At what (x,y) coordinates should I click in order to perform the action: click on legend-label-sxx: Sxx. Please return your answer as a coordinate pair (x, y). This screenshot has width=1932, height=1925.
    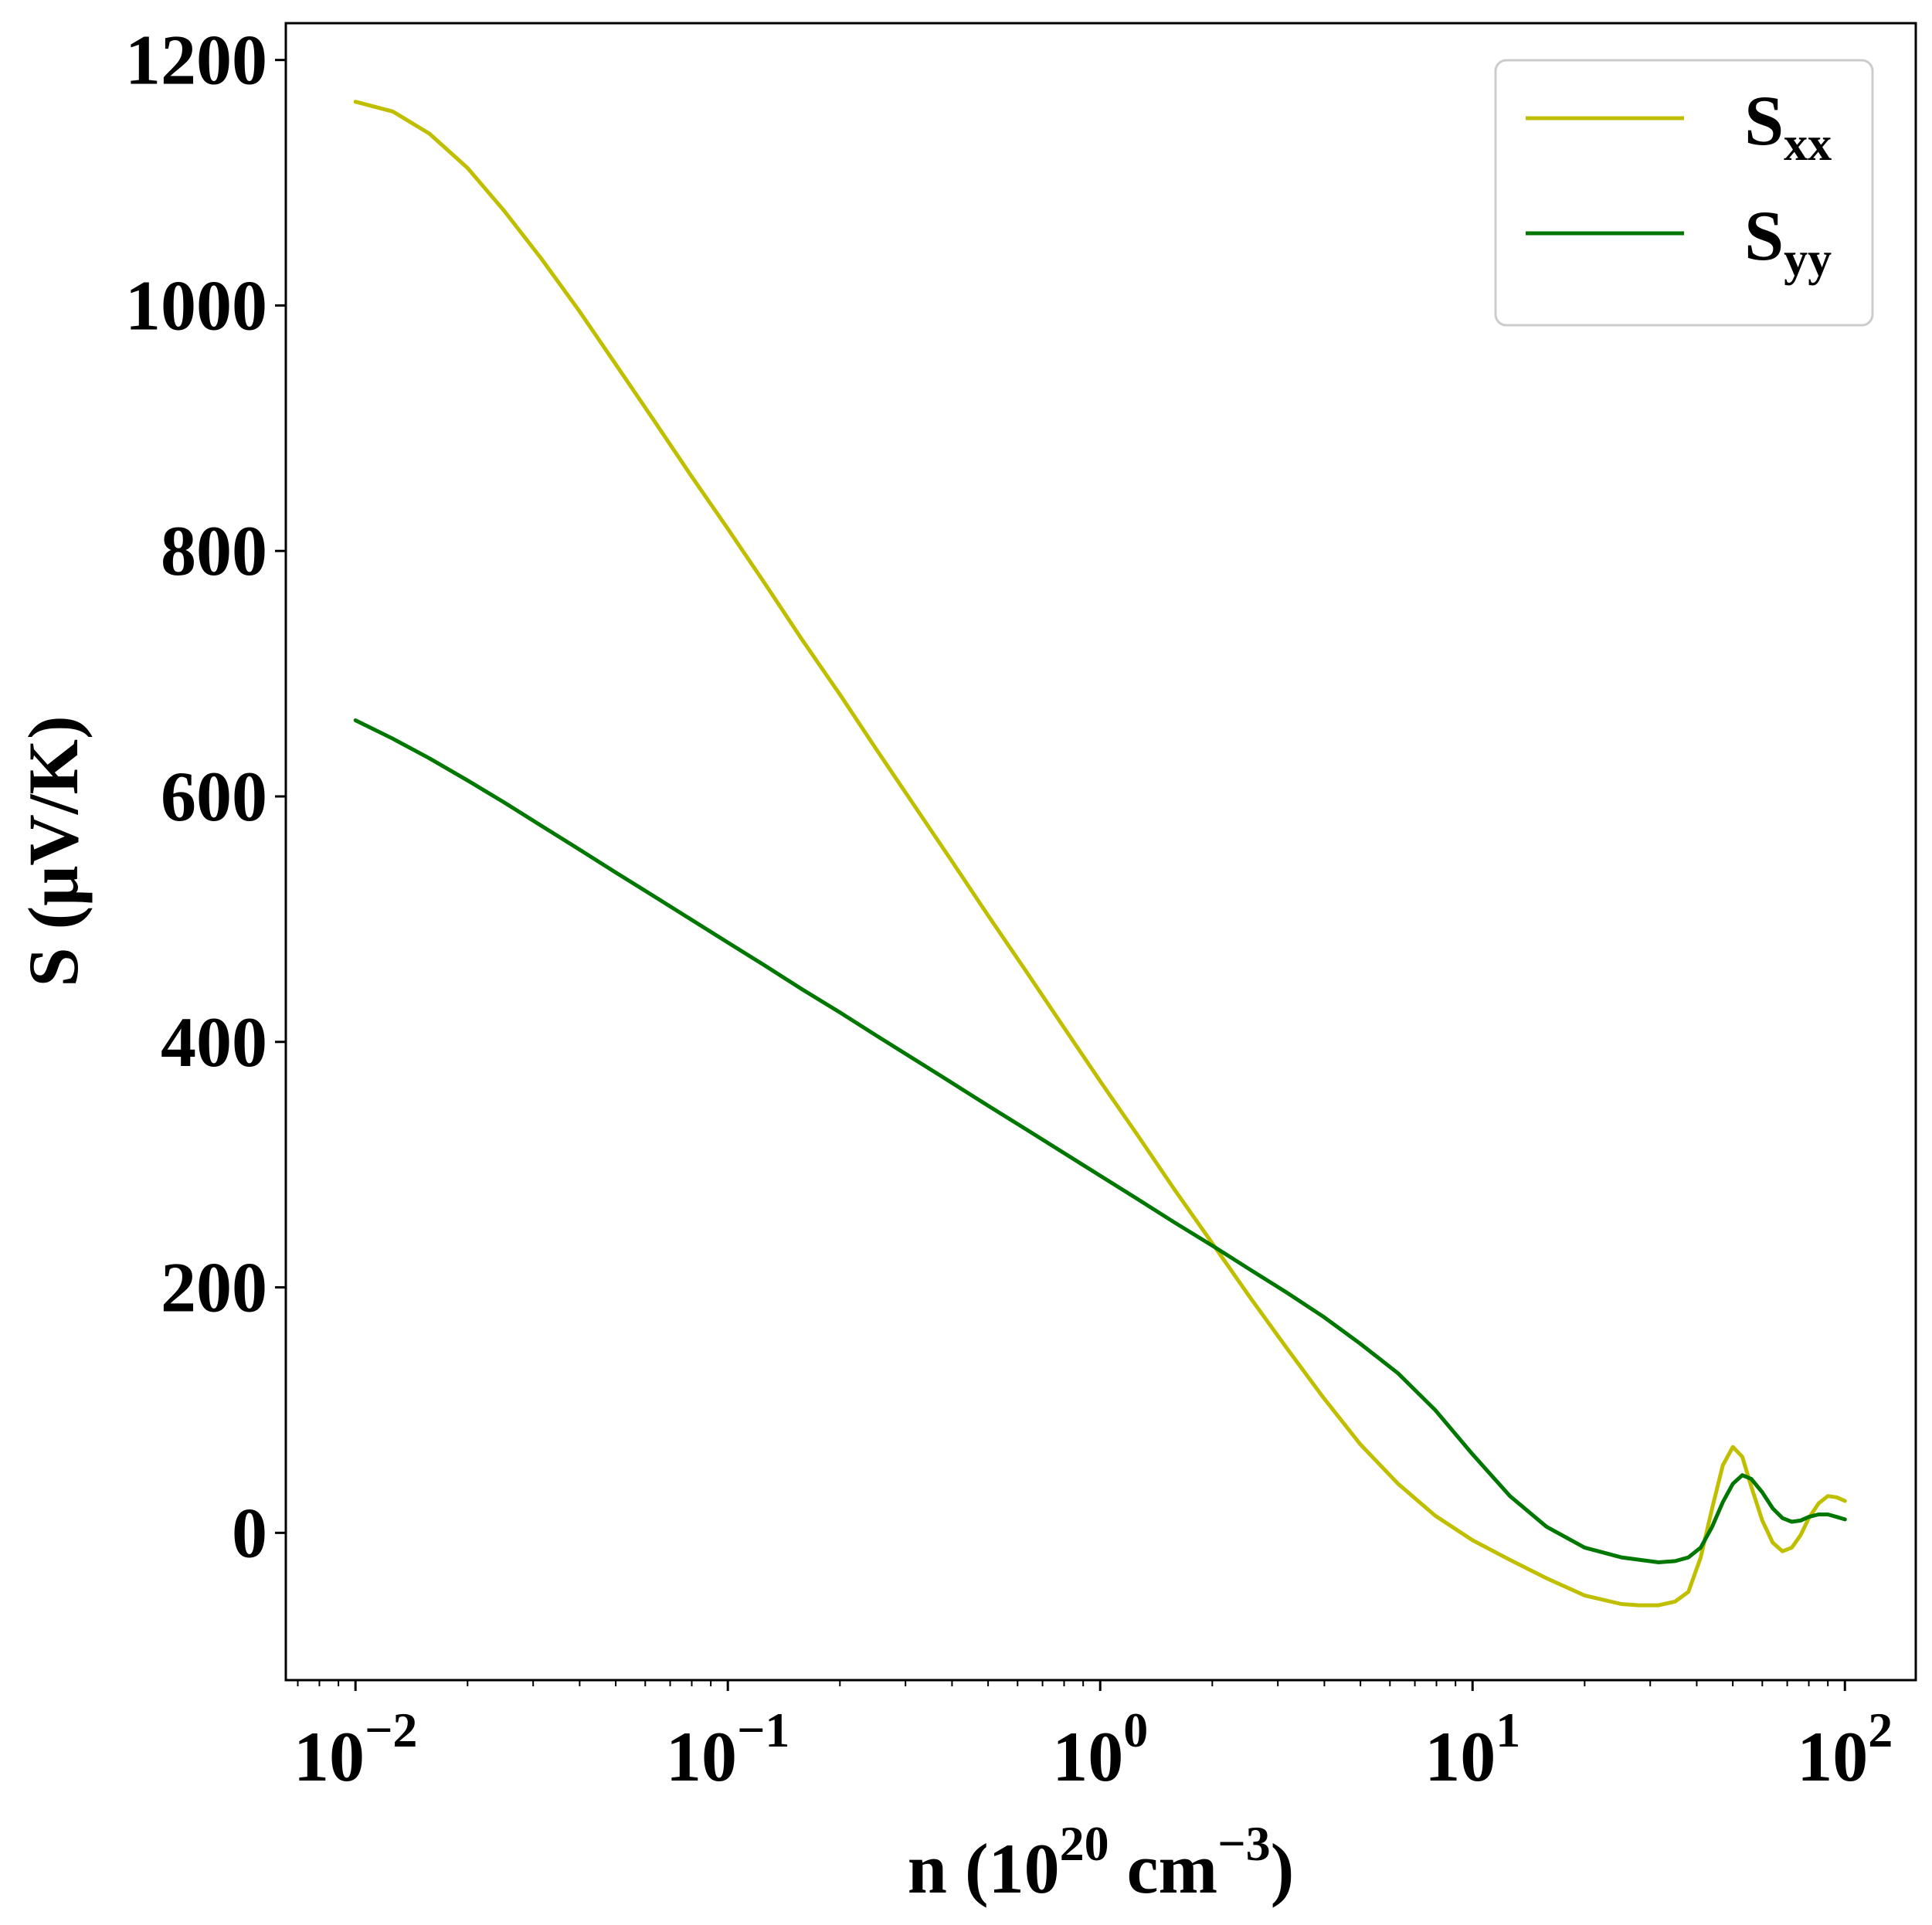
    Looking at the image, I should click on (1788, 126).